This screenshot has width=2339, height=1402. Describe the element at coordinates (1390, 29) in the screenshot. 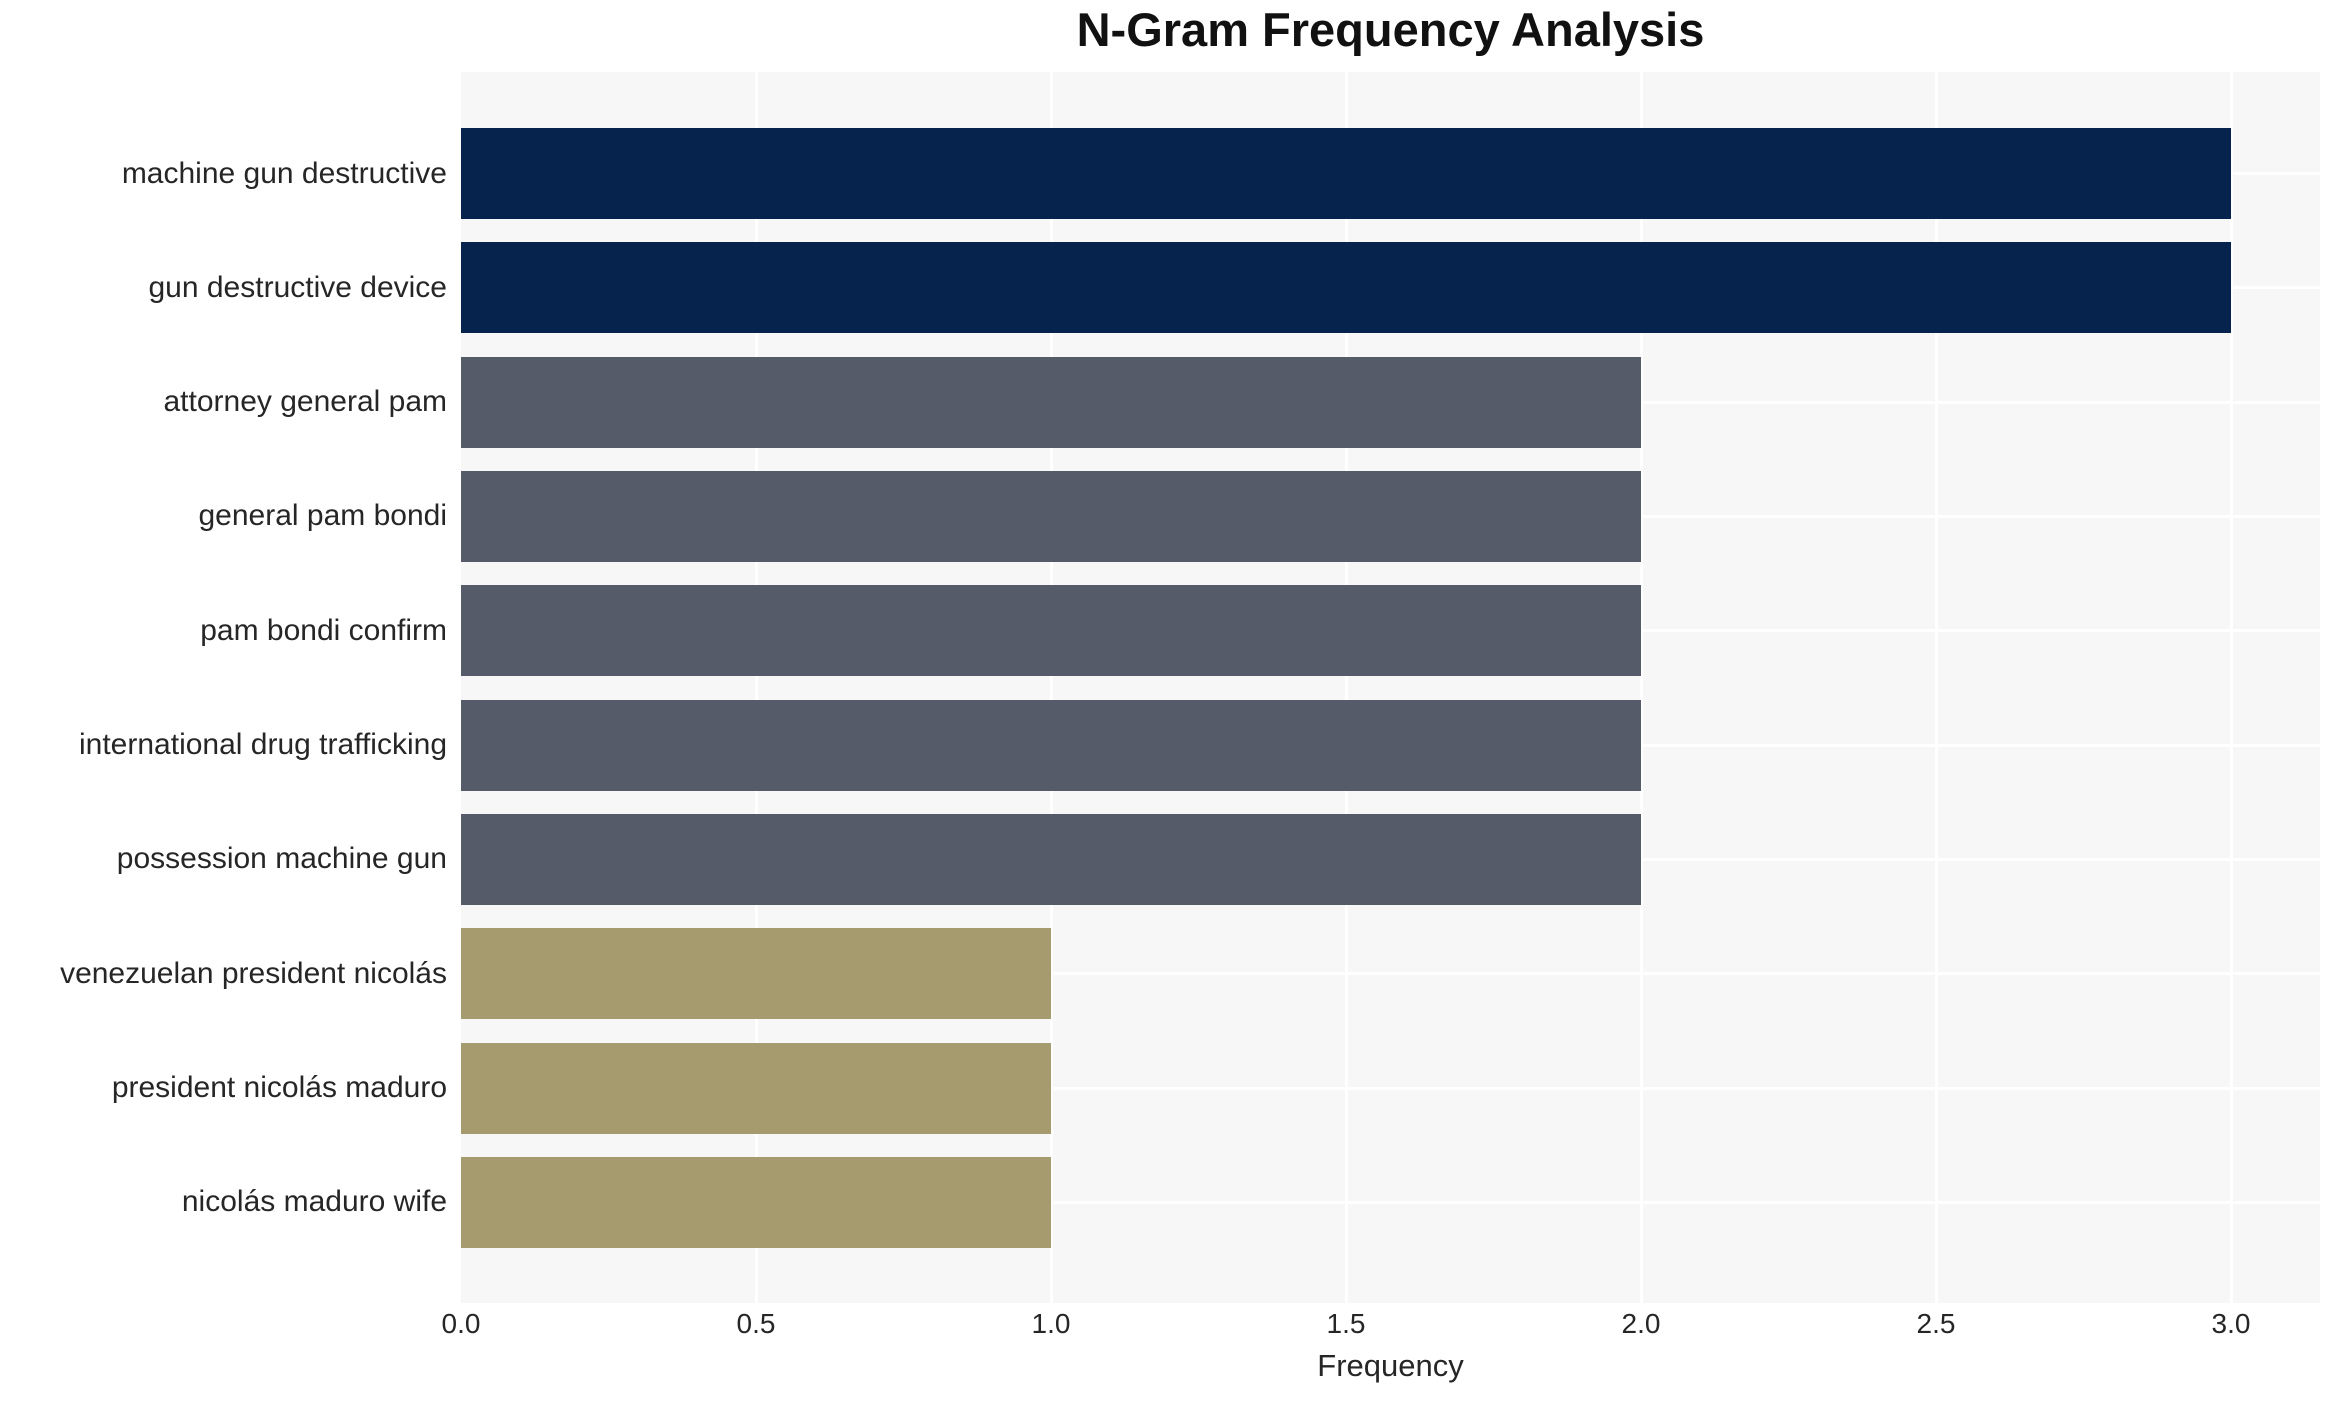

I see `chart-title: N-Gram Frequency Analysis` at that location.